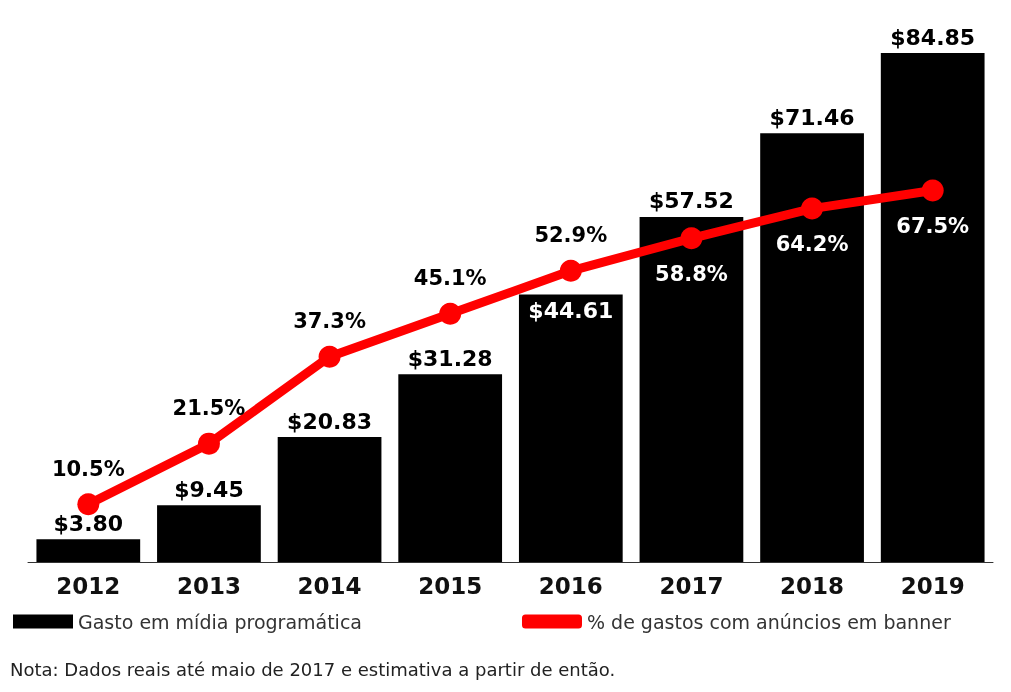  I want to click on legend-label: Gasto em mídia programática, so click(220, 621).